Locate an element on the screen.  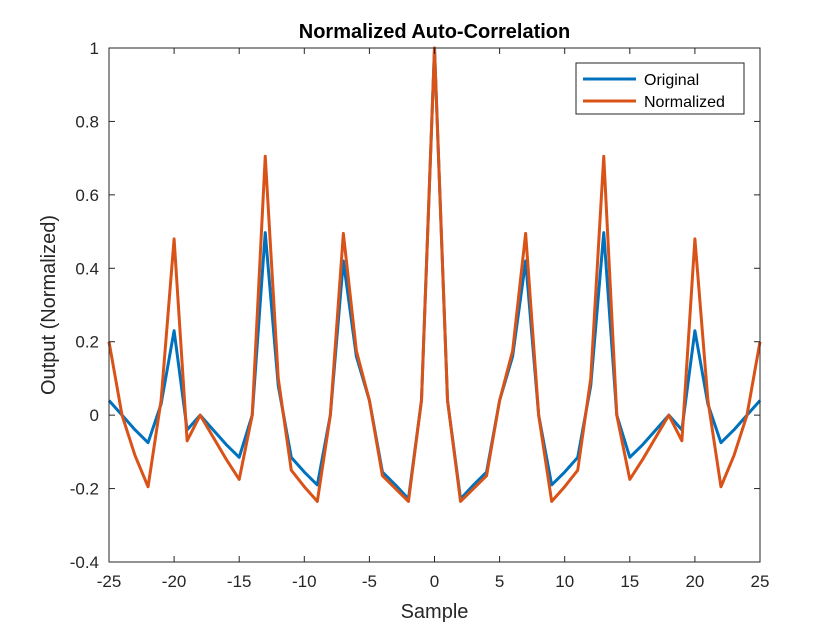
y-tick-label: 1 is located at coordinates (94, 48).